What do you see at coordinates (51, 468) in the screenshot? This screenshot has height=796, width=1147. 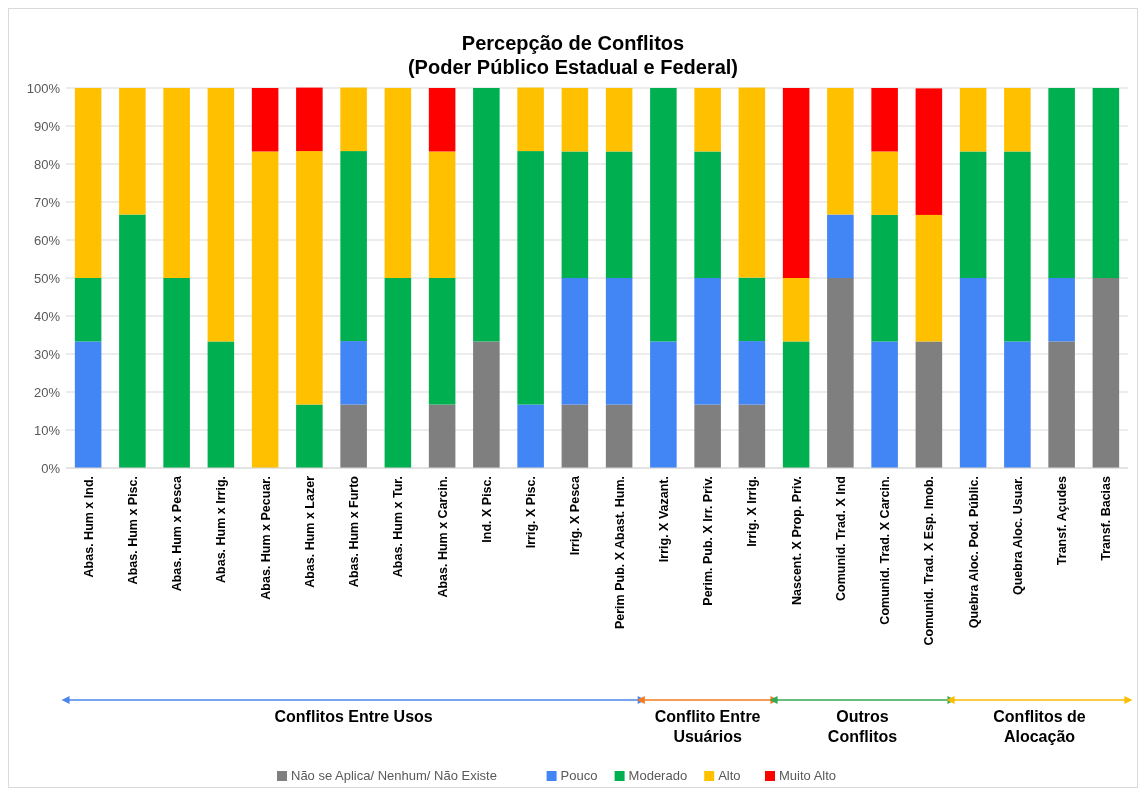 I see `y-tick-label: 0%` at bounding box center [51, 468].